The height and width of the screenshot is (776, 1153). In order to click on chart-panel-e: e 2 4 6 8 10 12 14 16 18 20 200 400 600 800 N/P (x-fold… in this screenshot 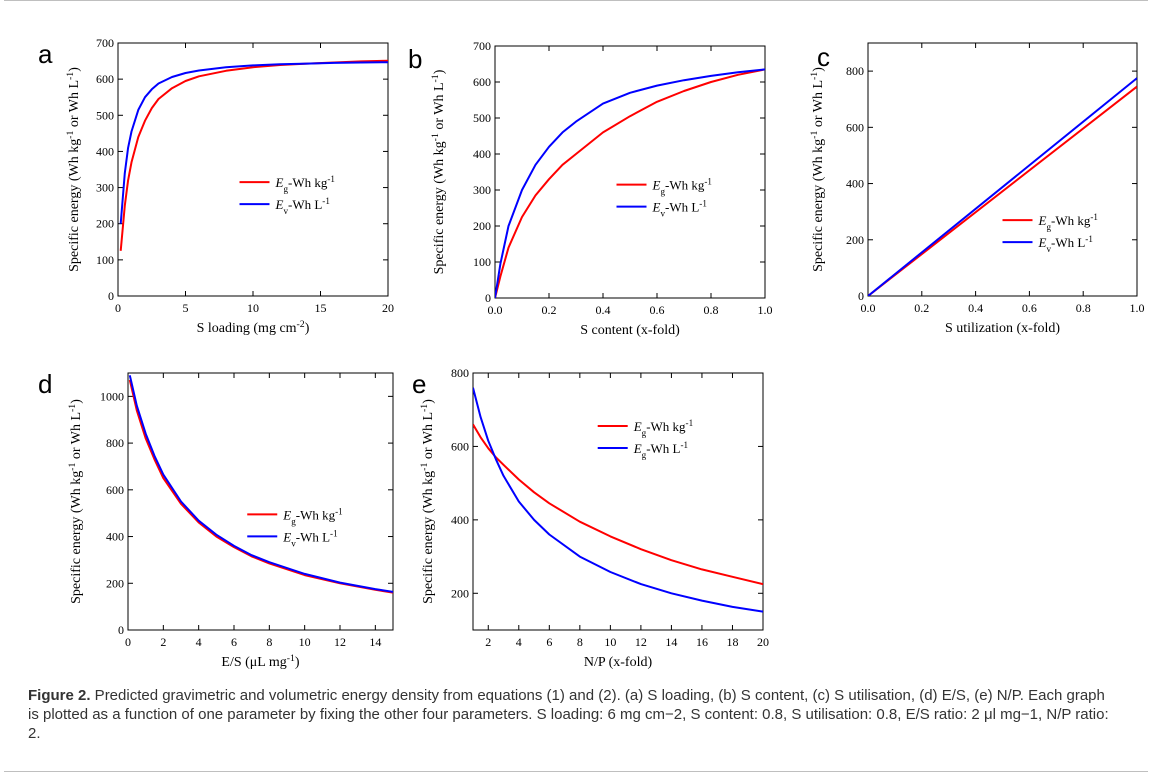, I will do `click(590, 518)`.